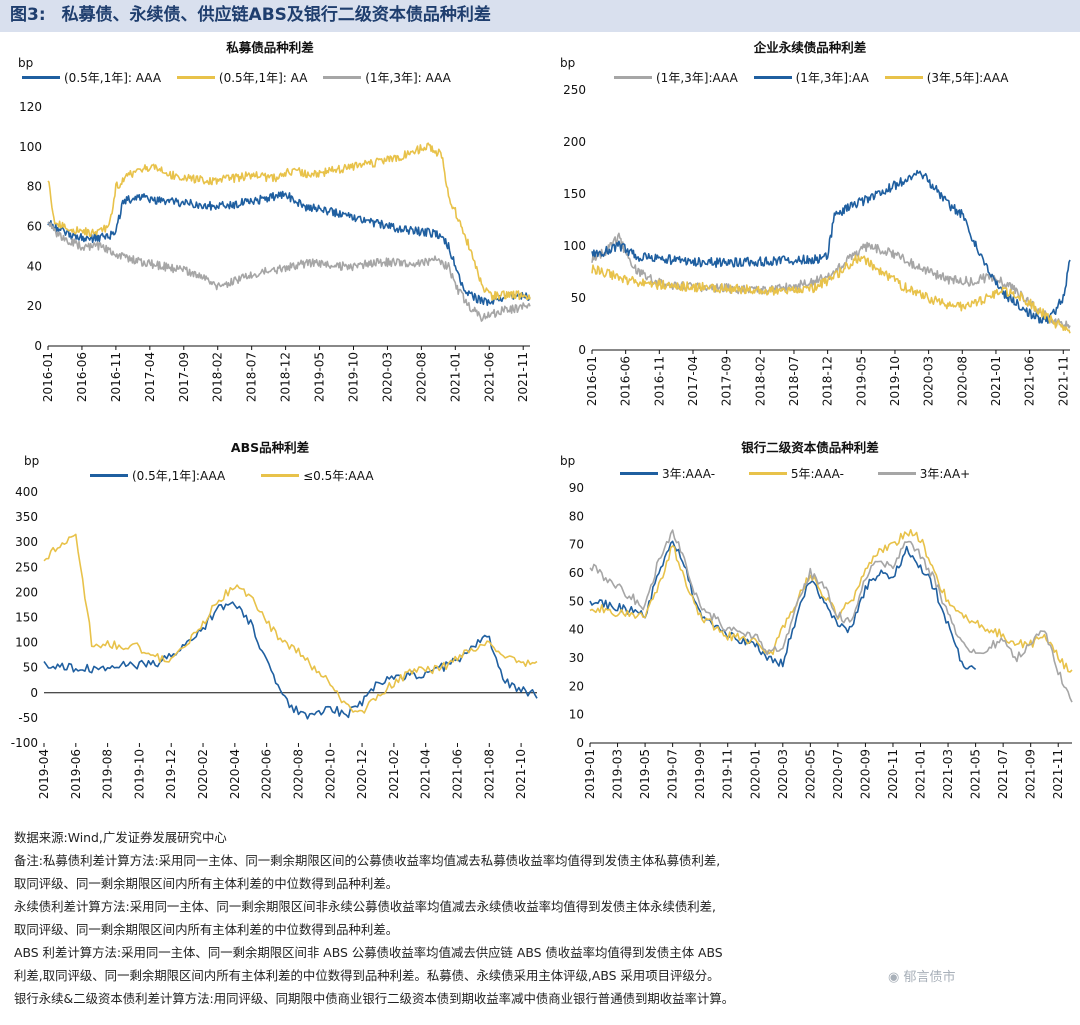 This screenshot has width=1080, height=1025. I want to click on legend-label: (3年,5年]:AAA, so click(967, 78).